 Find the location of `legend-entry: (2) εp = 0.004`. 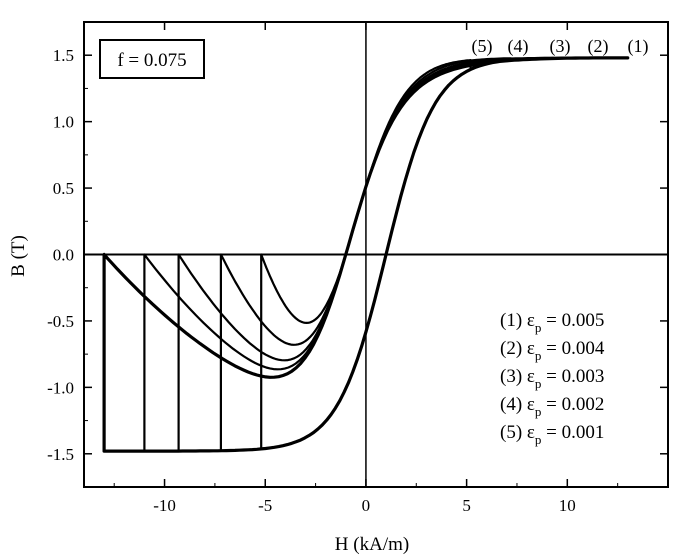

legend-entry: (2) εp = 0.004 is located at coordinates (552, 350).